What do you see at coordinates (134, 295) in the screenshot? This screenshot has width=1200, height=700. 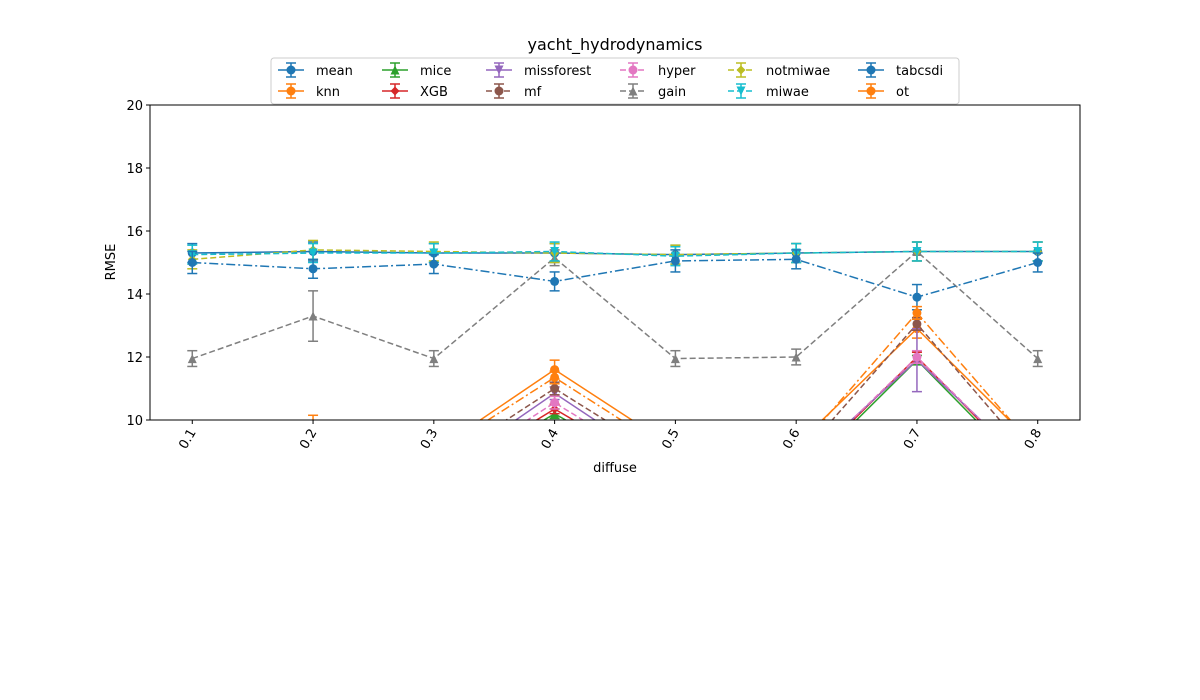 I see `y-tick-label: 14` at bounding box center [134, 295].